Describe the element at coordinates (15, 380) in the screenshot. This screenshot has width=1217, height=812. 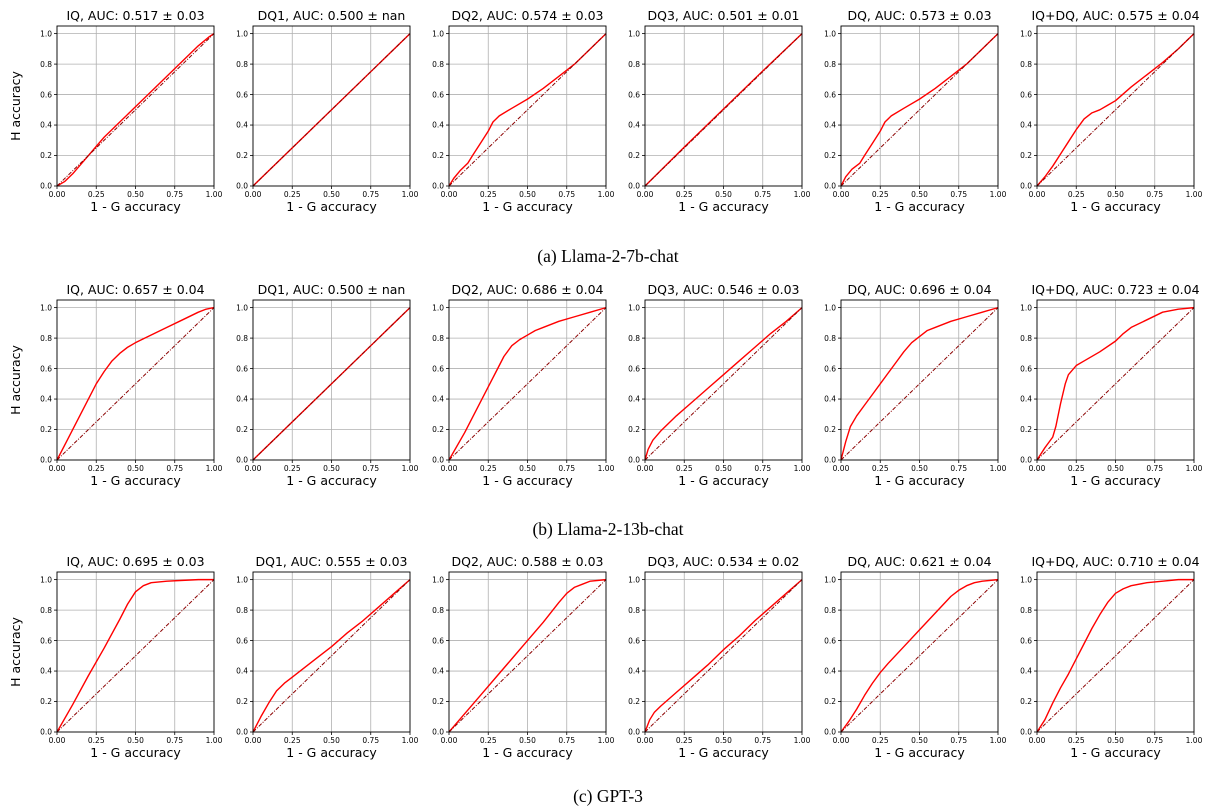
I see `y-axis-label: H accuracy` at that location.